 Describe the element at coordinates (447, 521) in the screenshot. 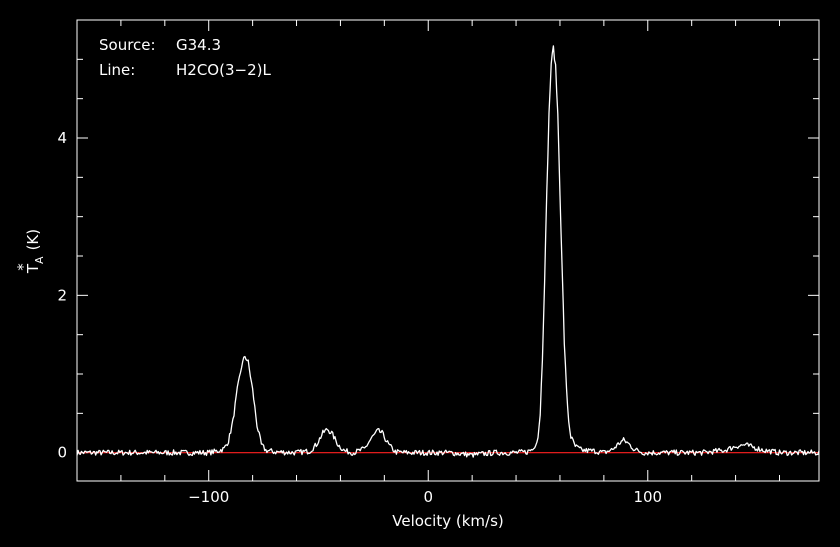

I see `x-axis-label: Velocity (km/s)` at that location.